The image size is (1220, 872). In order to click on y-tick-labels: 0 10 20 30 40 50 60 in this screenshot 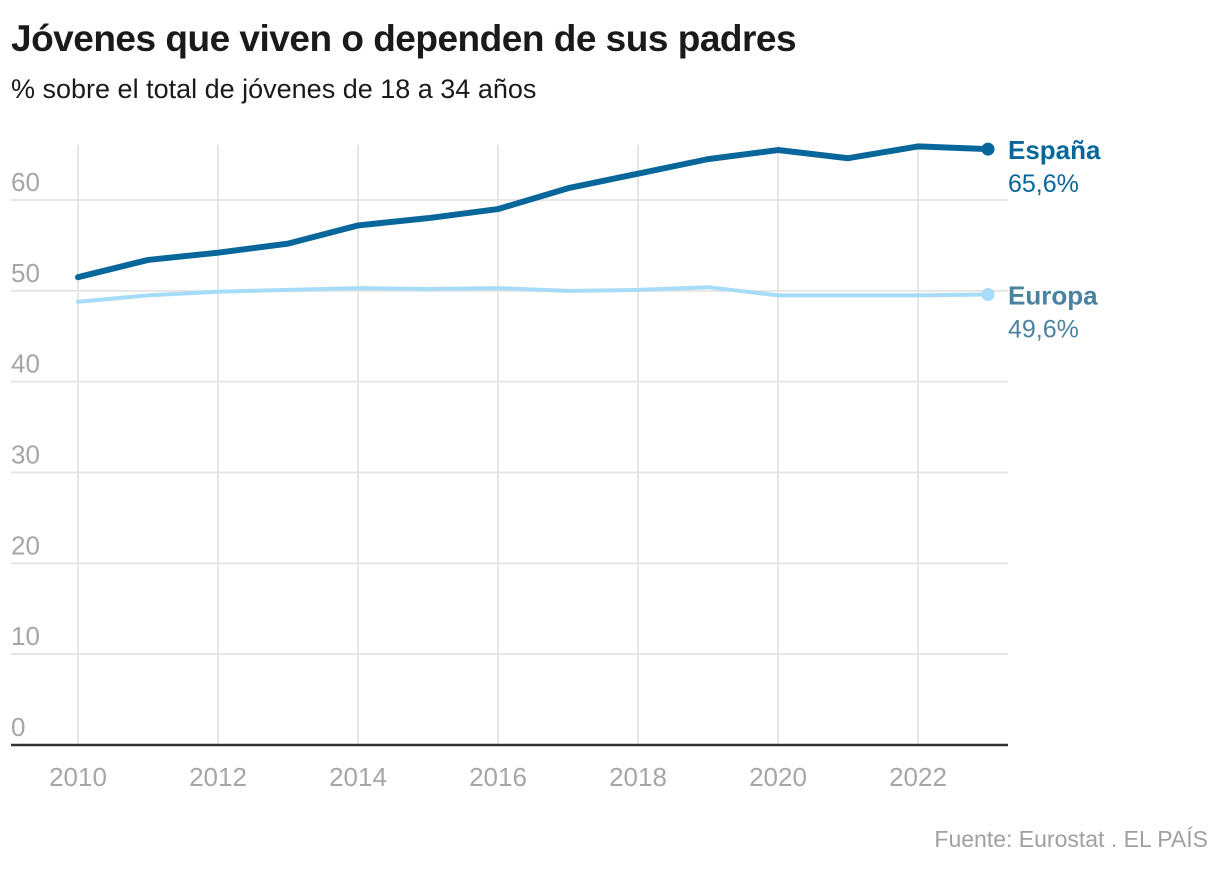, I will do `click(25, 454)`.